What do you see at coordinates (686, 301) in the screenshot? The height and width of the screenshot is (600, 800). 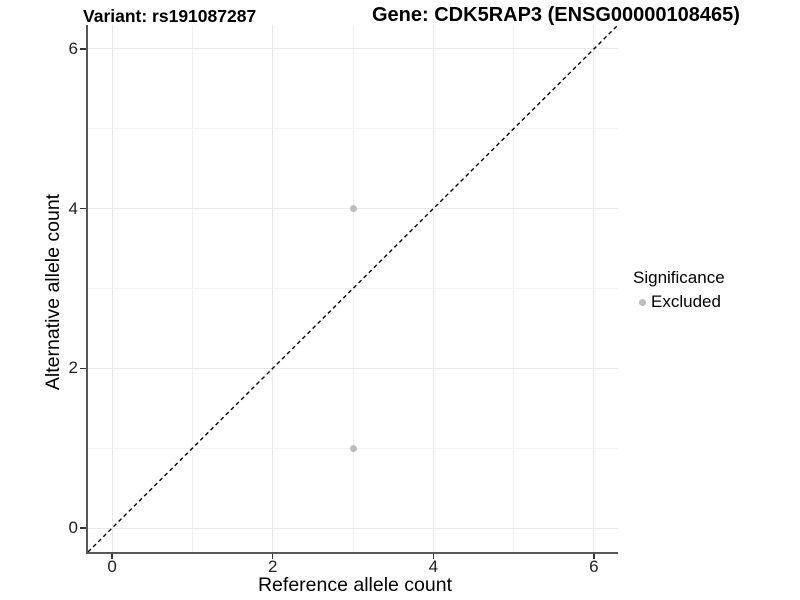 I see `legend-item-label: Excluded` at bounding box center [686, 301].